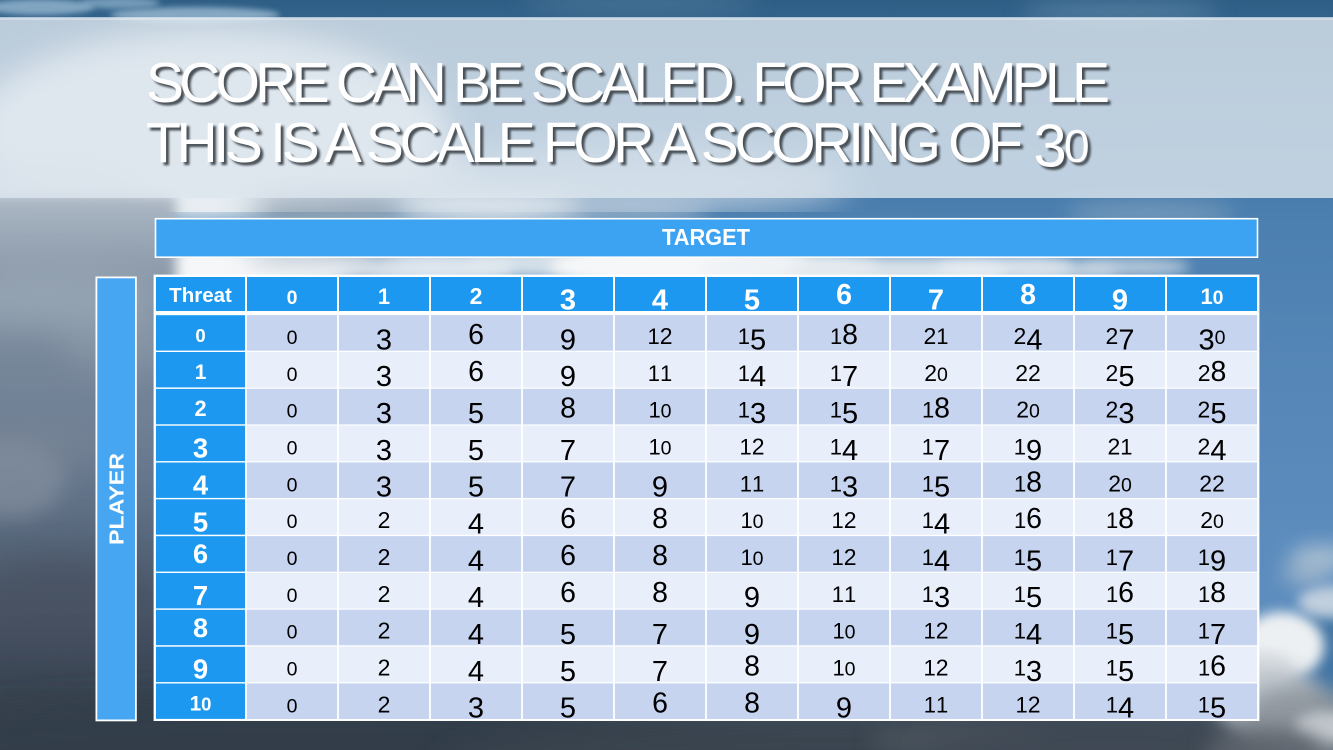 The height and width of the screenshot is (750, 1333). I want to click on svg-text: TARGET, so click(706, 237).